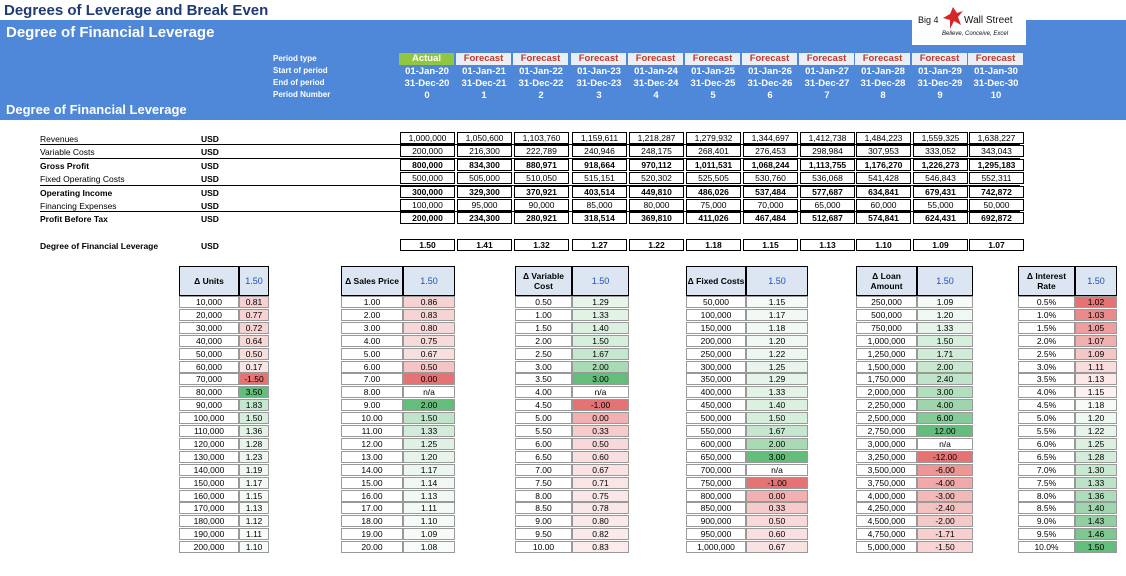 This screenshot has width=1126, height=576. I want to click on sensitivity-input-cell: 170,000, so click(209, 508).